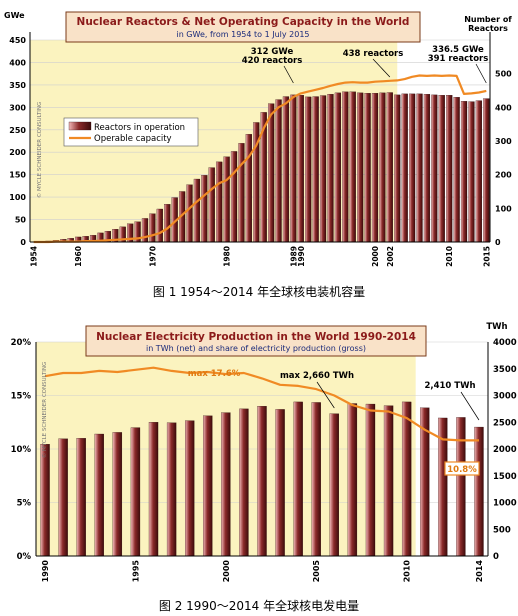  I want to click on chart-subtitle: in GWe, from 1954 to 1 July 2015, so click(242, 34).